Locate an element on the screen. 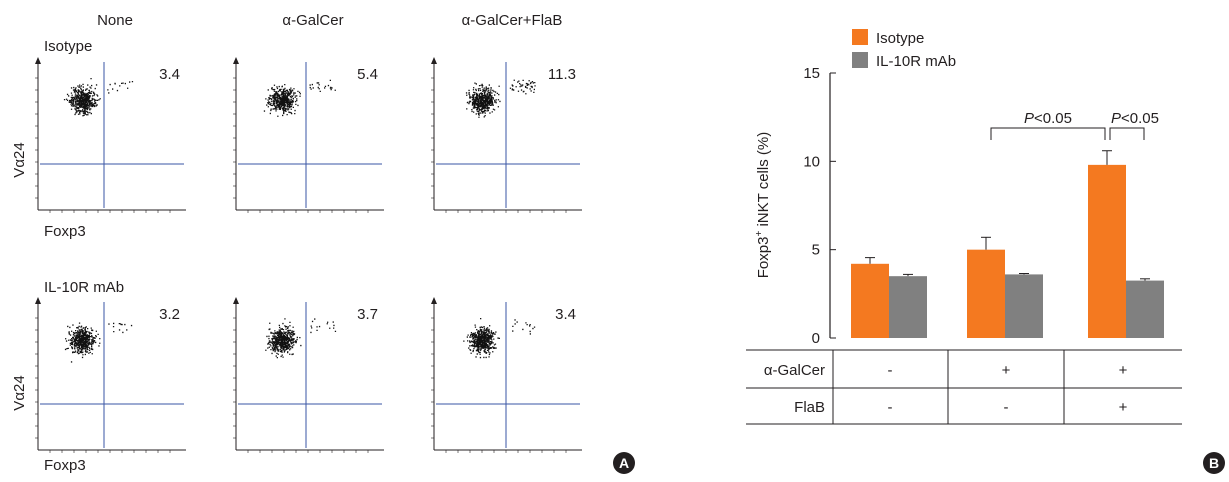 The width and height of the screenshot is (1229, 482). bars is located at coordinates (1007, 244).